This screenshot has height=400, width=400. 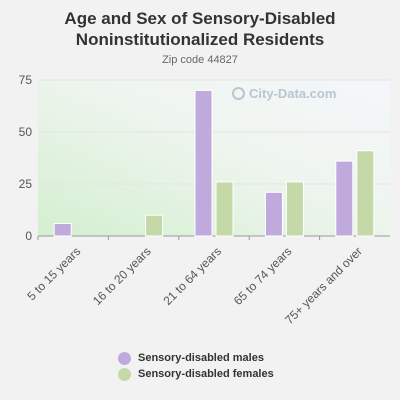 I want to click on chart-subtitle: Zip code 44827, so click(x=200, y=60).